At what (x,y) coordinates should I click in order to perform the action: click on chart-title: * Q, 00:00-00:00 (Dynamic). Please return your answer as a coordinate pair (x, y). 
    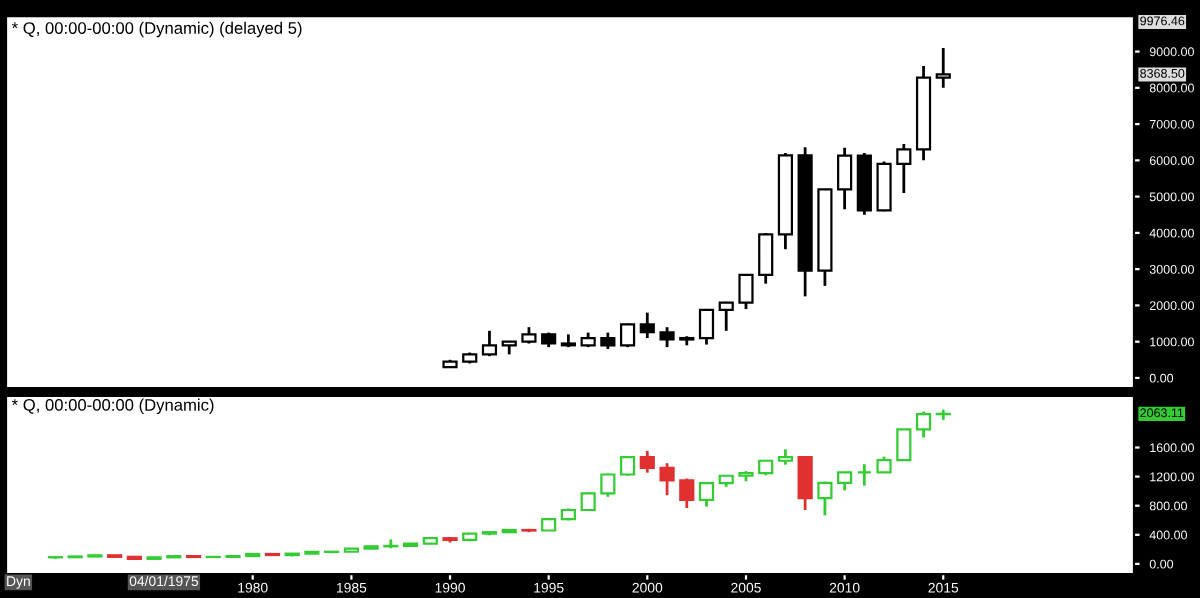
    Looking at the image, I should click on (112, 406).